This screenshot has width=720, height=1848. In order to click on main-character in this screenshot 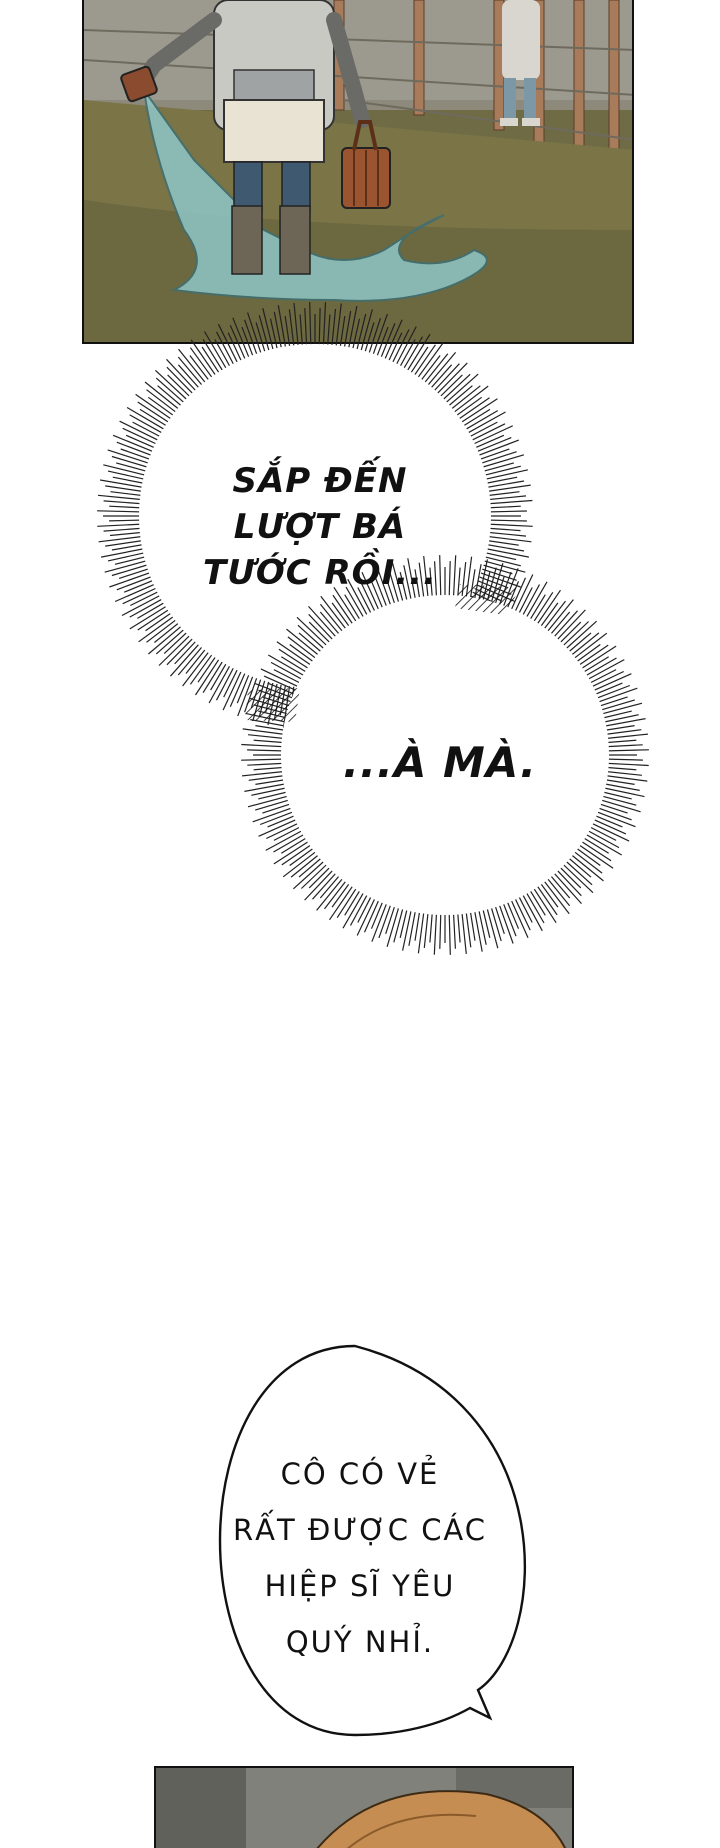, I will do `click(253, 137)`.